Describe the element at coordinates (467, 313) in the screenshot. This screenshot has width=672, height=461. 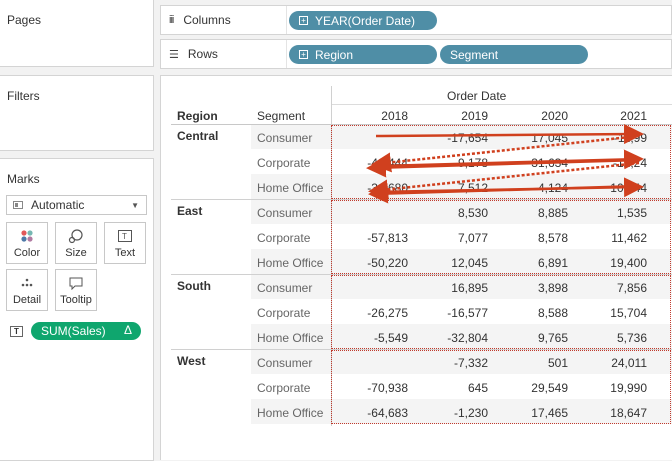
I see `value-cell: -16,577` at that location.